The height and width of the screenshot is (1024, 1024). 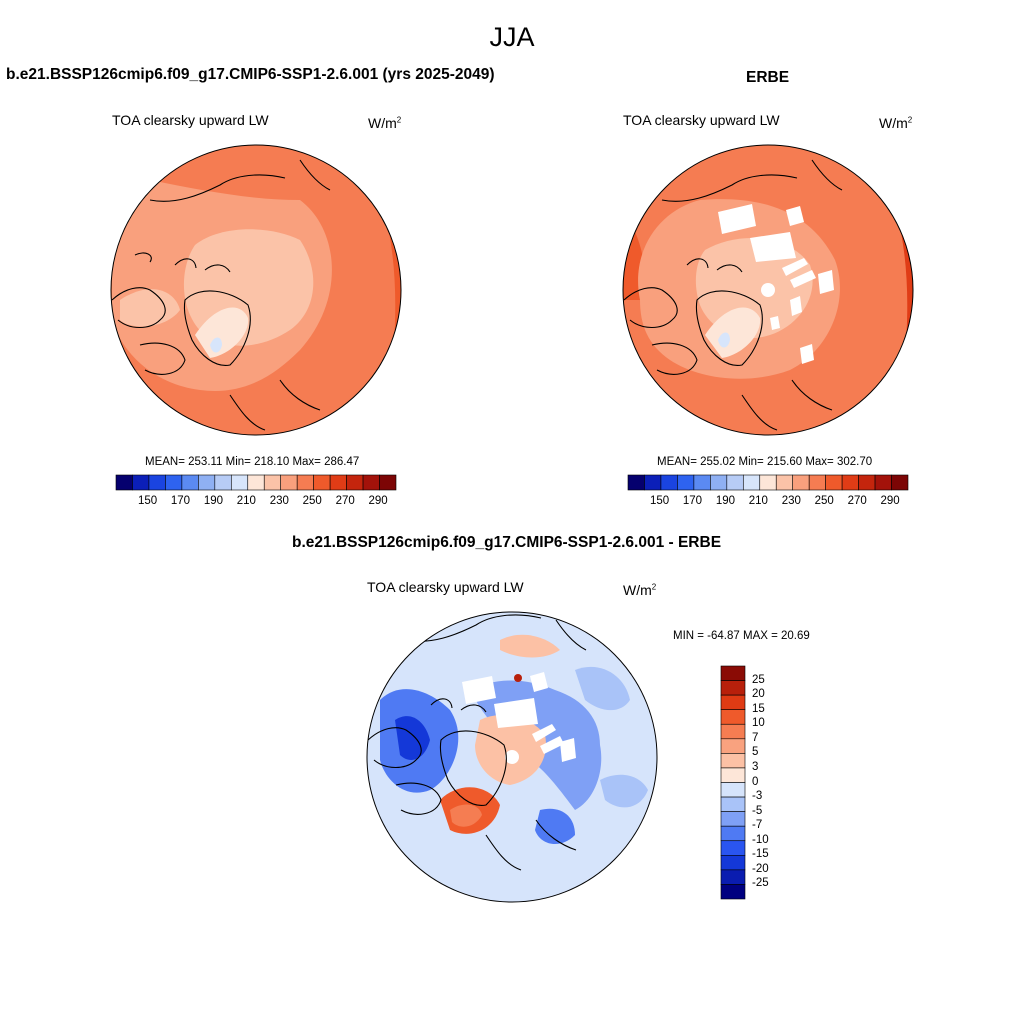 What do you see at coordinates (190, 120) in the screenshot?
I see `variable-label-model: TOA clearsky upward LW` at bounding box center [190, 120].